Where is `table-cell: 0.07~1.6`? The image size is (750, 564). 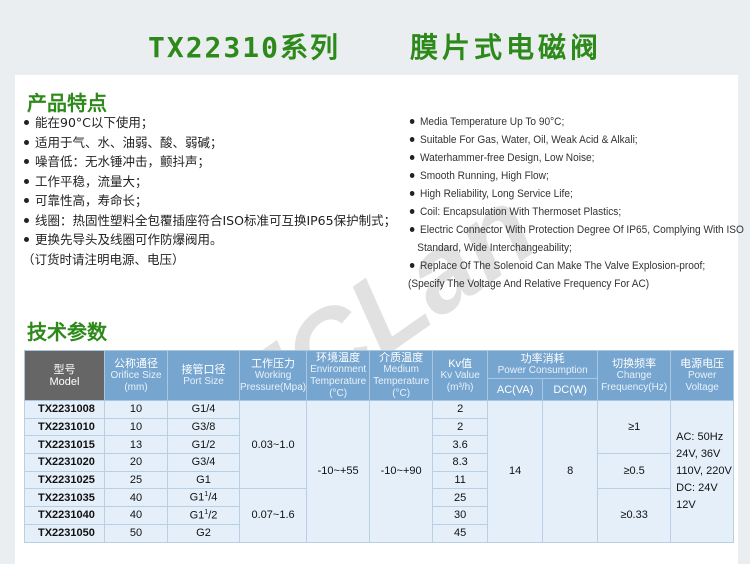 table-cell: 0.07~1.6 is located at coordinates (273, 515).